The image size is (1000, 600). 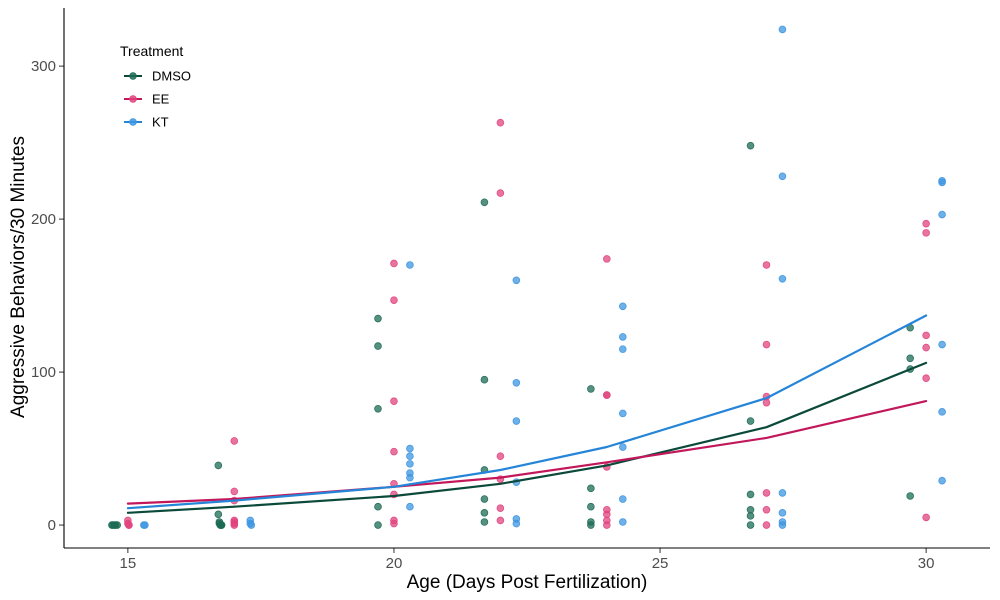 What do you see at coordinates (171, 76) in the screenshot?
I see `legend-label-dmso: DMSO` at bounding box center [171, 76].